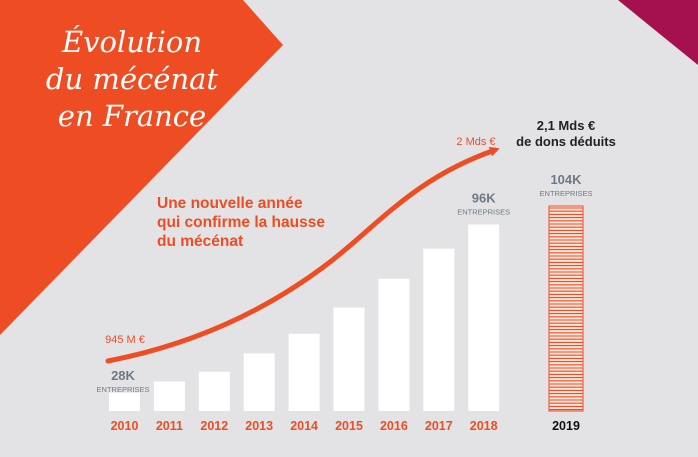  I want to click on annotation-line-2: qui confirme la hausse, so click(241, 222).